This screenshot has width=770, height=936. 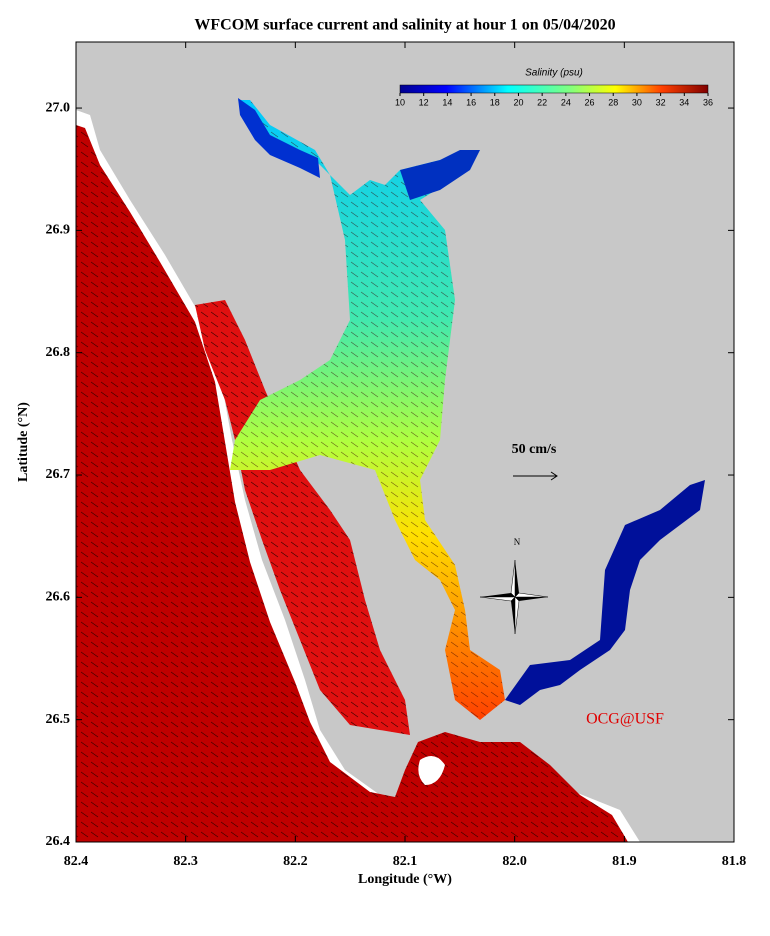 I want to click on scale-label: 50 cm/s, so click(x=534, y=449).